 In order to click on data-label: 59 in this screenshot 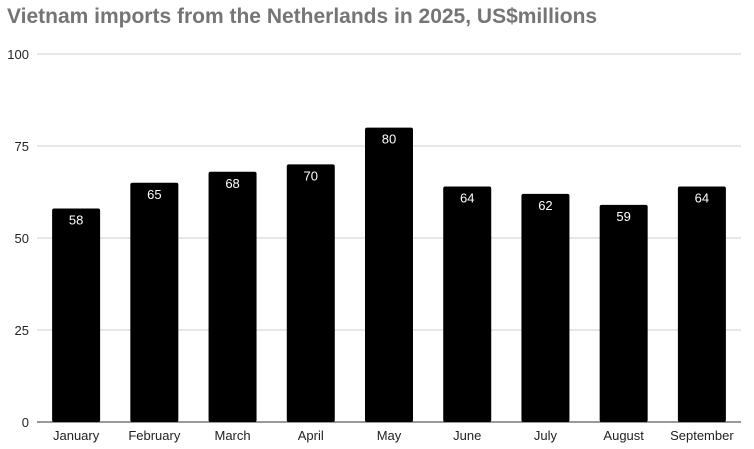, I will do `click(623, 216)`.